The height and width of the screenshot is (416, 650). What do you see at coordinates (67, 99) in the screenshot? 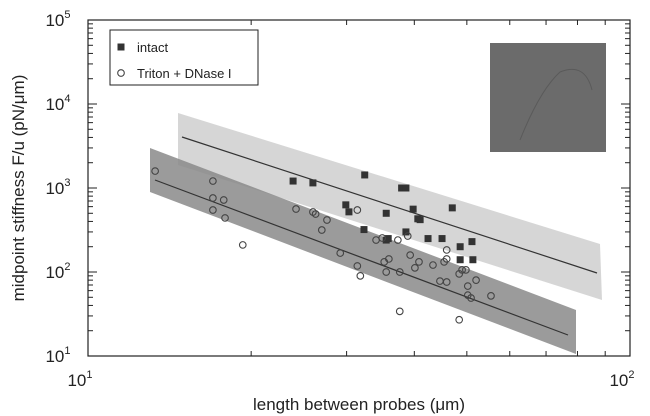
I see `y-tick-exponent: 4` at bounding box center [67, 99].